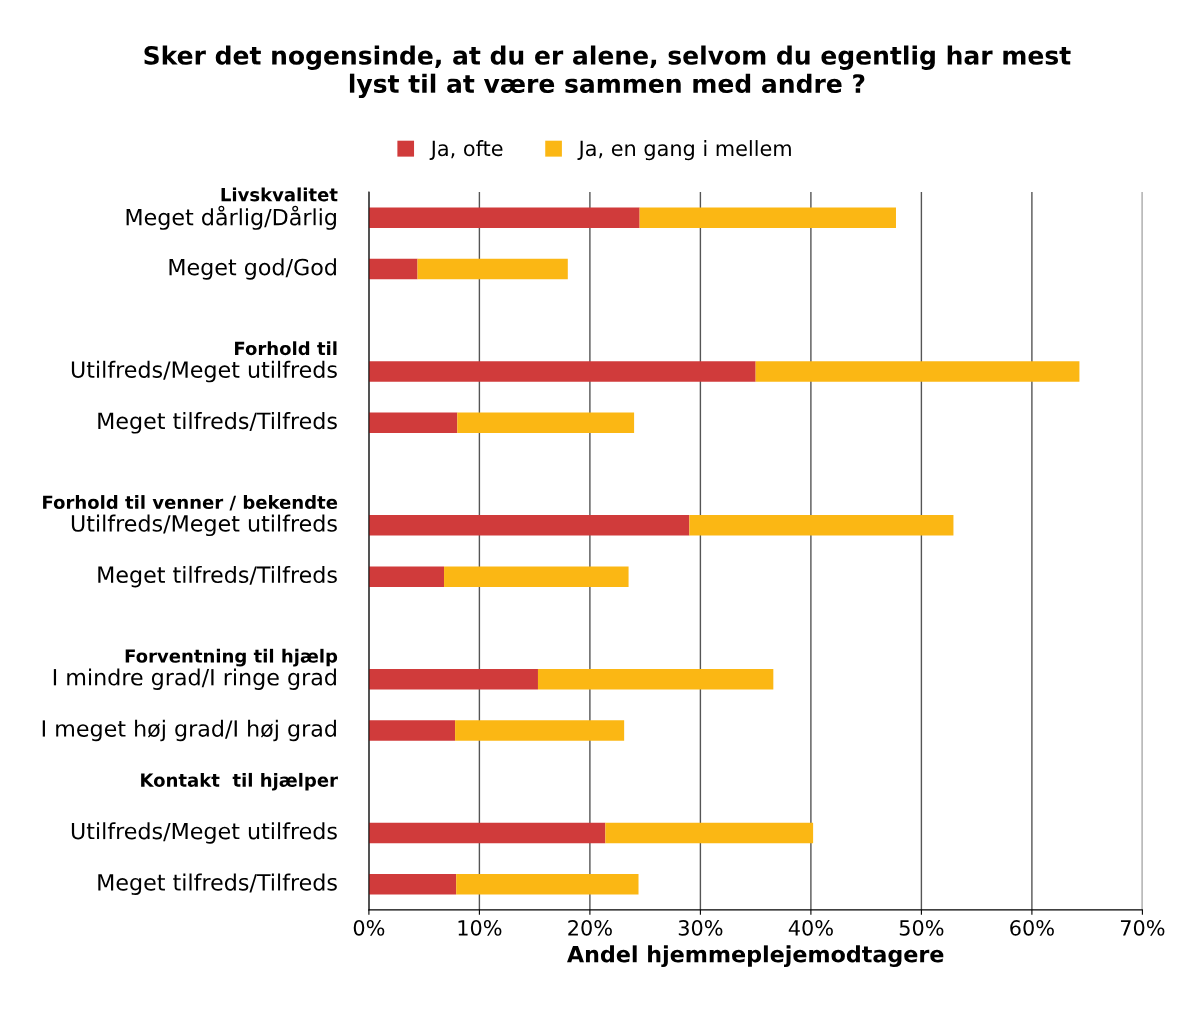 This screenshot has height=1011, width=1190. Describe the element at coordinates (684, 150) in the screenshot. I see `legend-label: Ja, en gang i mellem` at that location.